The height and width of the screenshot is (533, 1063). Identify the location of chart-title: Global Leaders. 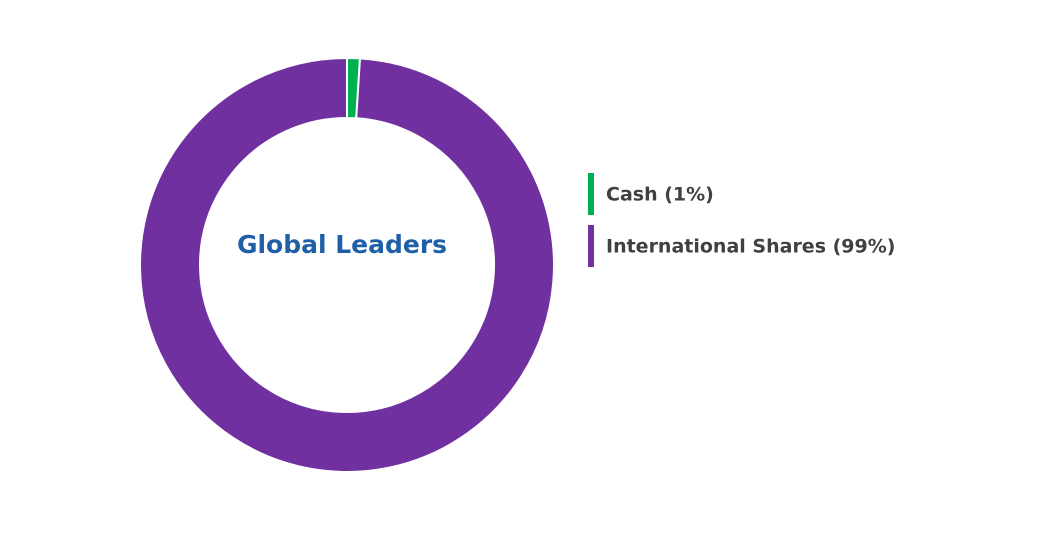
(342, 244).